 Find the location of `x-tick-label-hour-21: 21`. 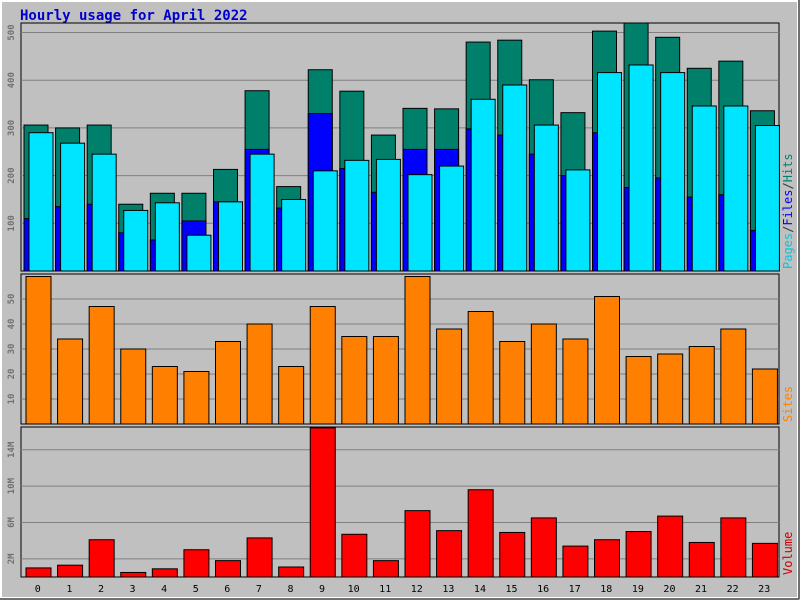

x-tick-label-hour-21: 21 is located at coordinates (701, 589).